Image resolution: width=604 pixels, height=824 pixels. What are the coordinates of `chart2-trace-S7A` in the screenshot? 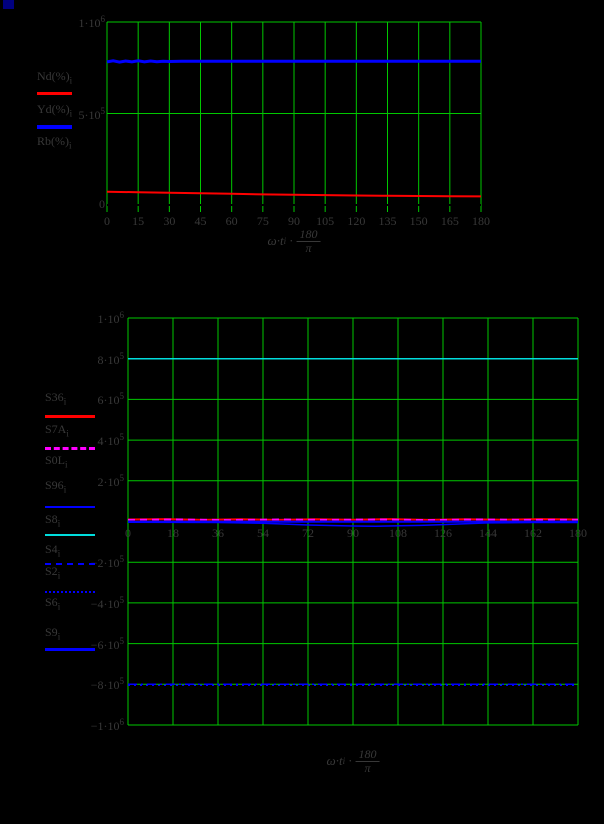 It's located at (353, 520).